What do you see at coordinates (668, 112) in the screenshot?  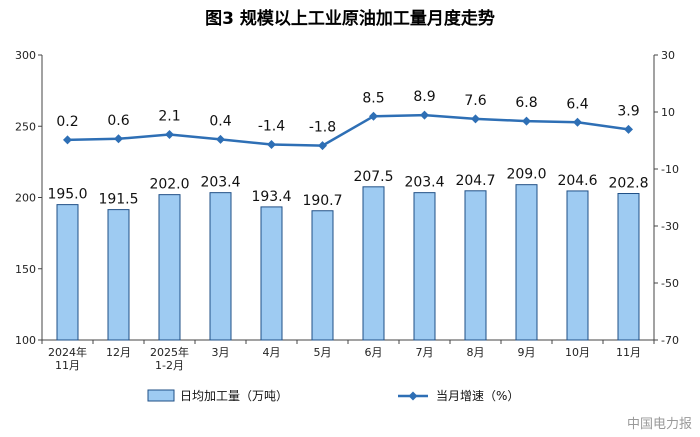 I see `right-tick-label: 10` at bounding box center [668, 112].